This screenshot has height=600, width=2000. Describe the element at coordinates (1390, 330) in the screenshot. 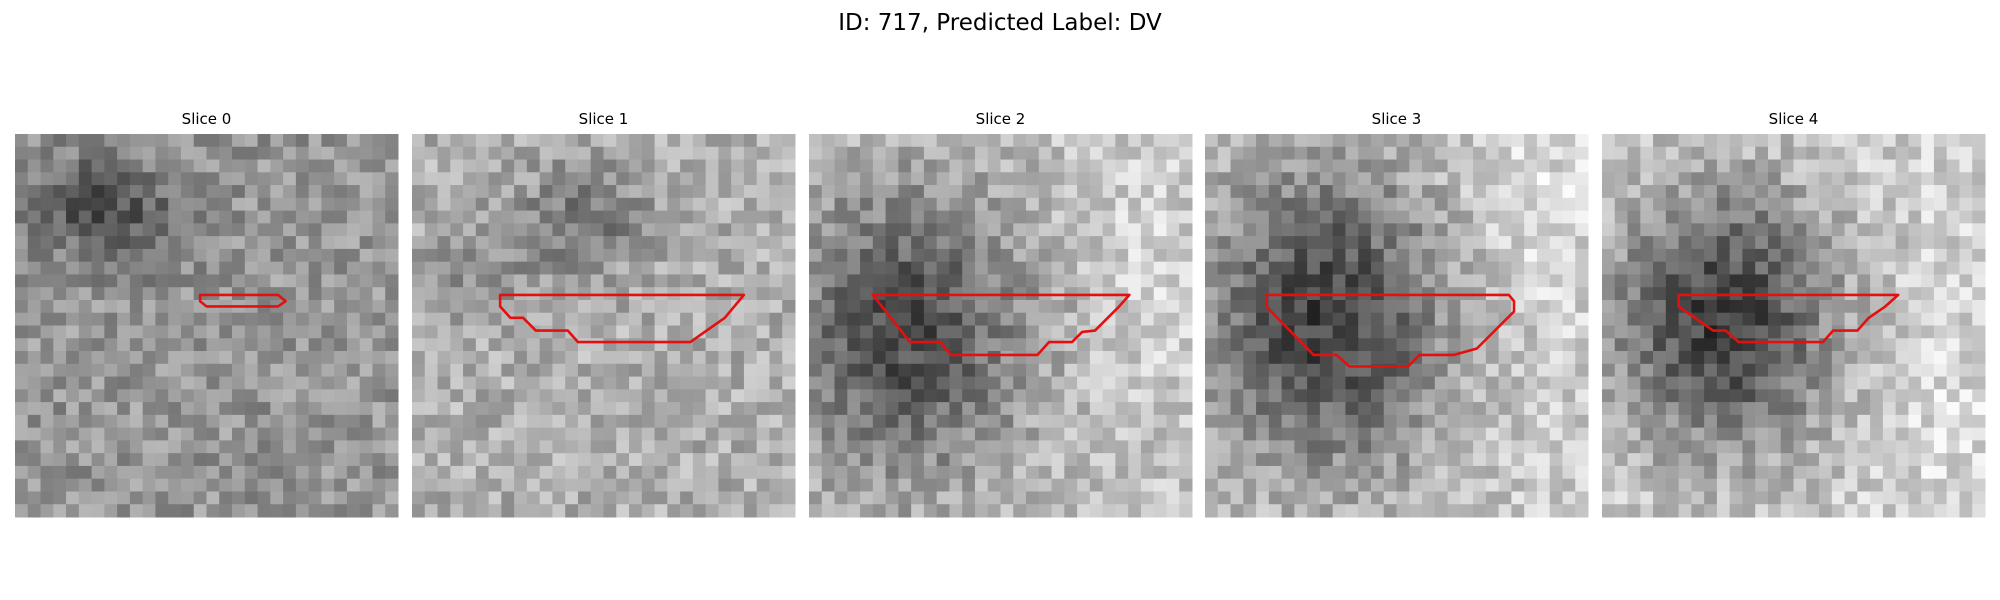

I see `contour` at that location.